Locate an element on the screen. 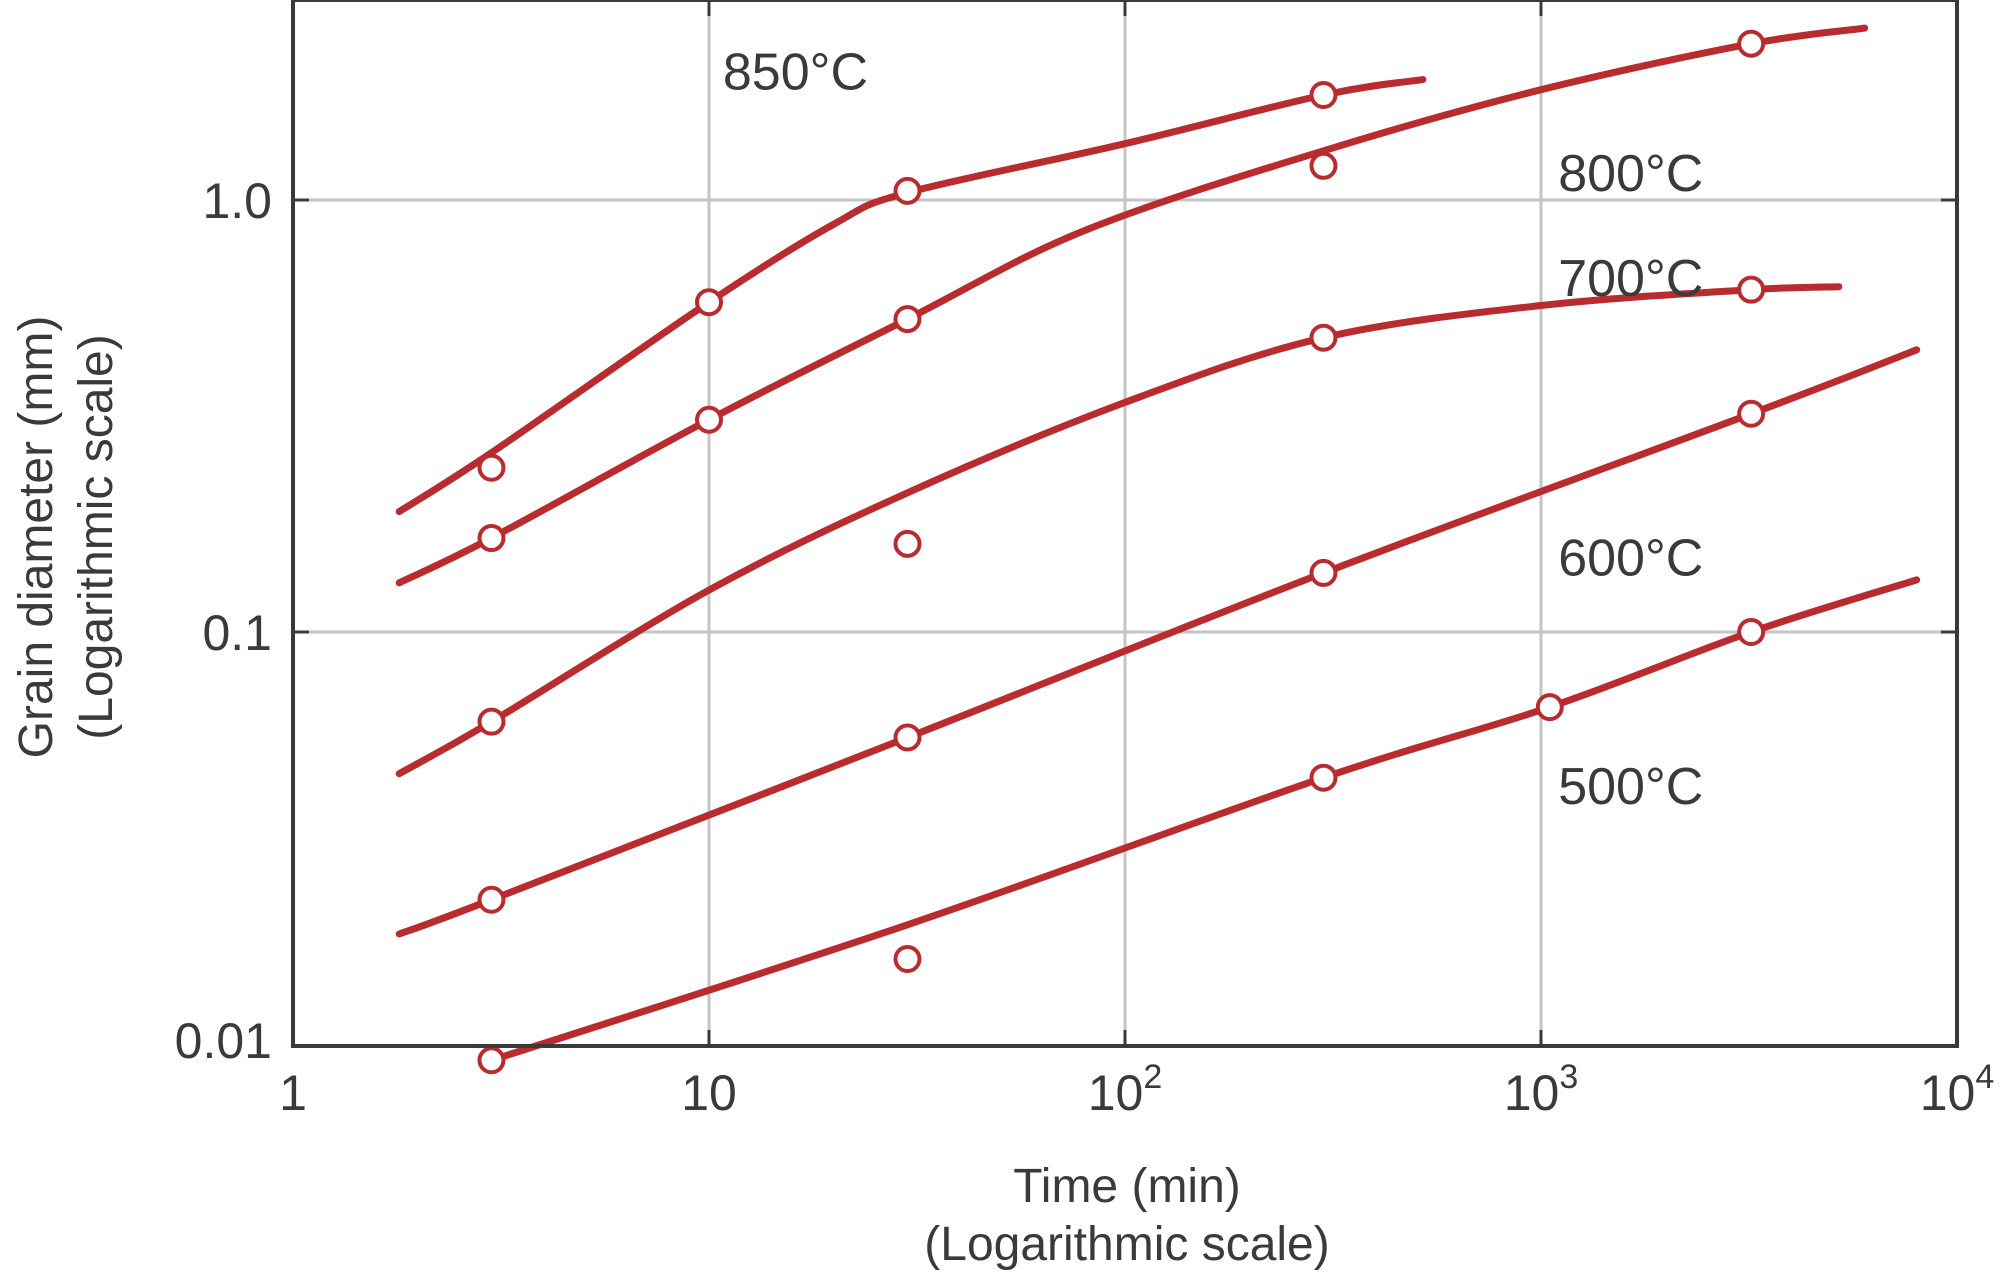 This screenshot has width=2000, height=1277. series-label-700c: 700°C is located at coordinates (1630, 279).